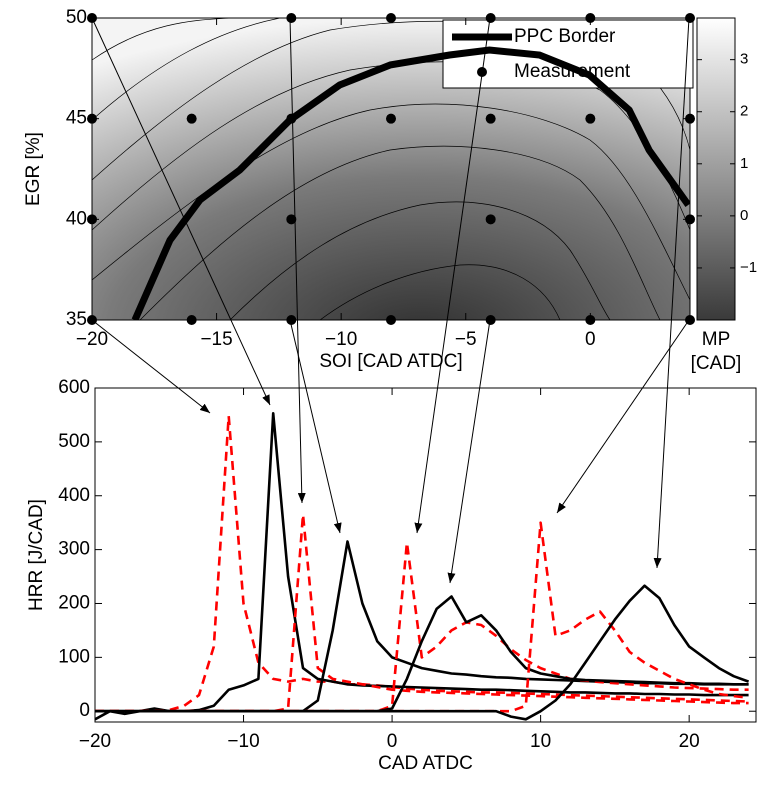  Describe the element at coordinates (689, 741) in the screenshot. I see `x-tick-label: 20` at that location.